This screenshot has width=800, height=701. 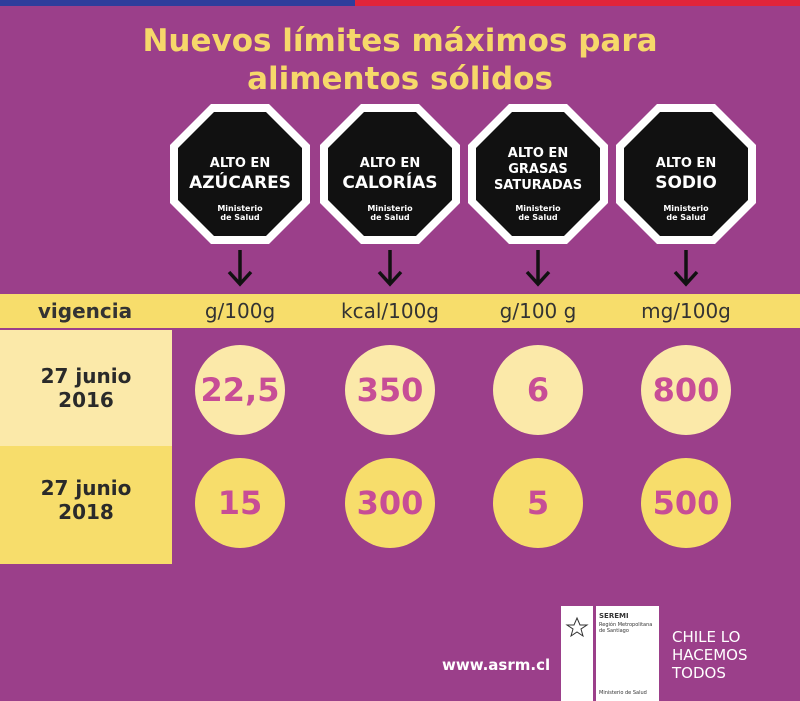 I want to click on seal-azucares: ALTO EN AZÚCARES Ministerio de Salud, so click(x=240, y=174).